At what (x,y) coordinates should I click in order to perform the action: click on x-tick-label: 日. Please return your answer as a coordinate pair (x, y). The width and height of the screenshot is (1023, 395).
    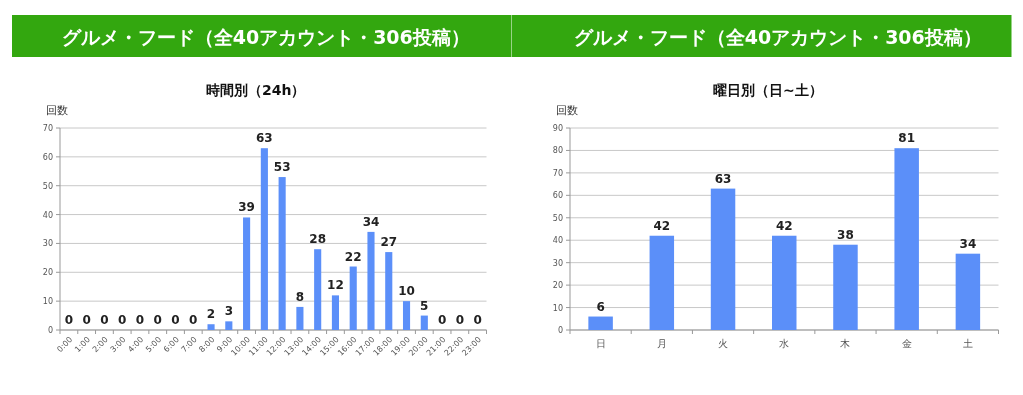
    Looking at the image, I should click on (600, 343).